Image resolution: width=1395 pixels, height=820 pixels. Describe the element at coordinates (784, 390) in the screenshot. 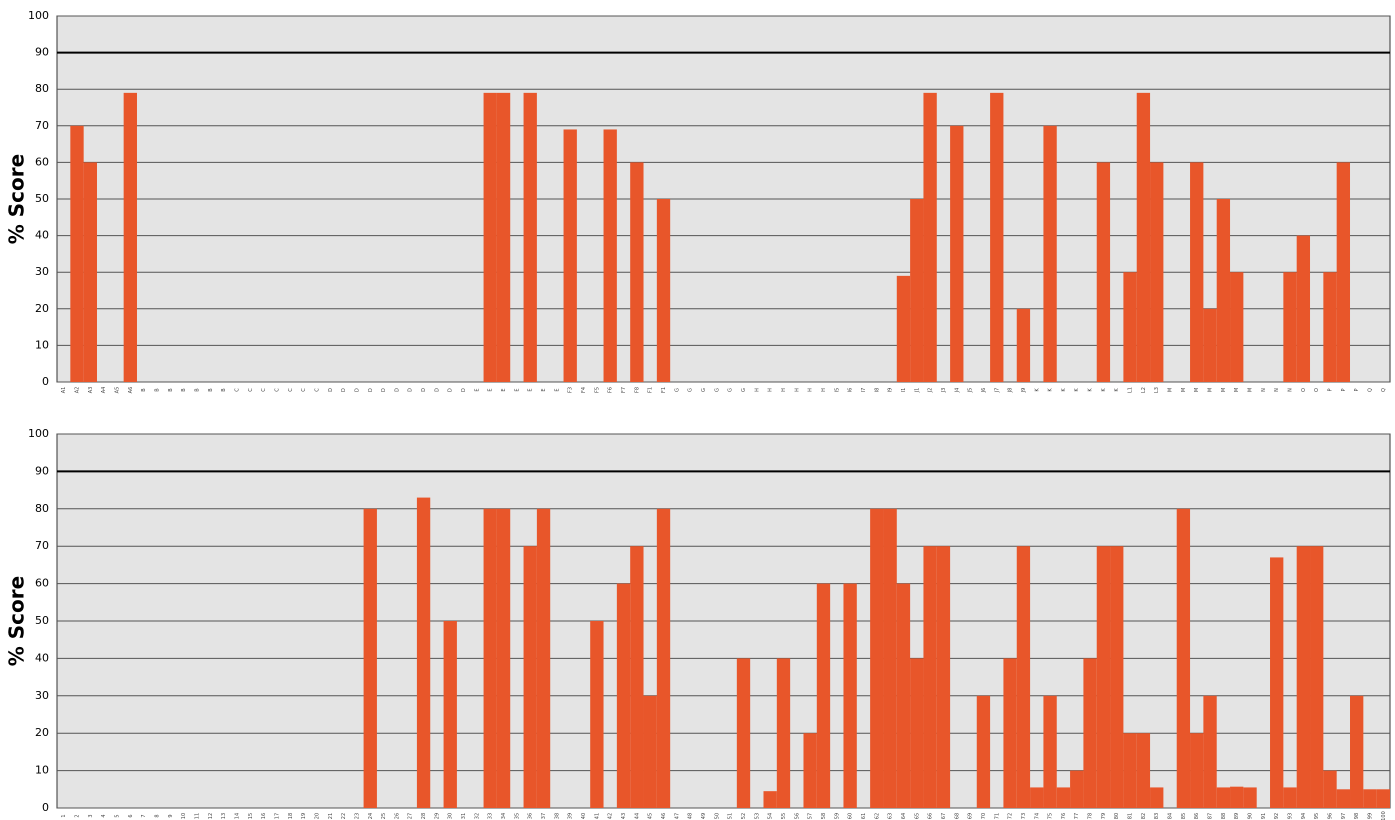

I see `x-tick-label: H` at that location.